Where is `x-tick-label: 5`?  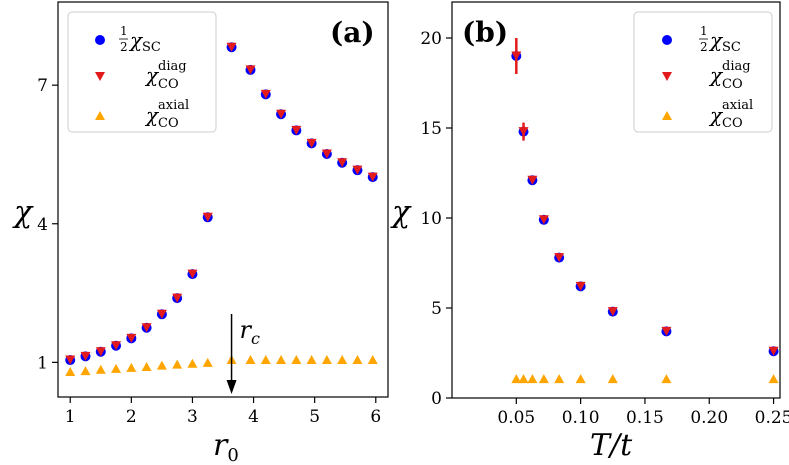 x-tick-label: 5 is located at coordinates (314, 417).